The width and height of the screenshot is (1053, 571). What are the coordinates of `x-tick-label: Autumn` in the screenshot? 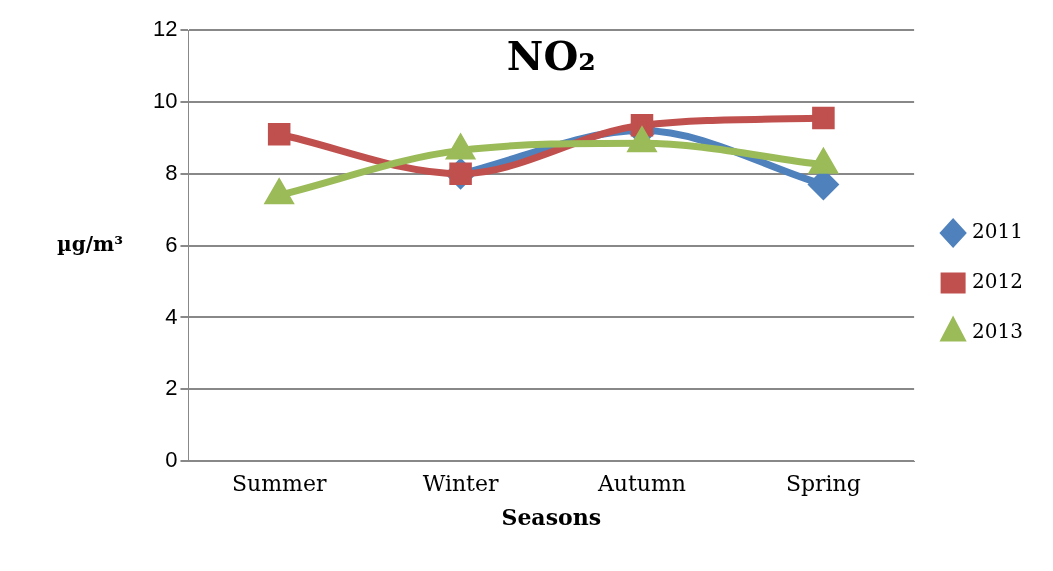 It's located at (641, 484).